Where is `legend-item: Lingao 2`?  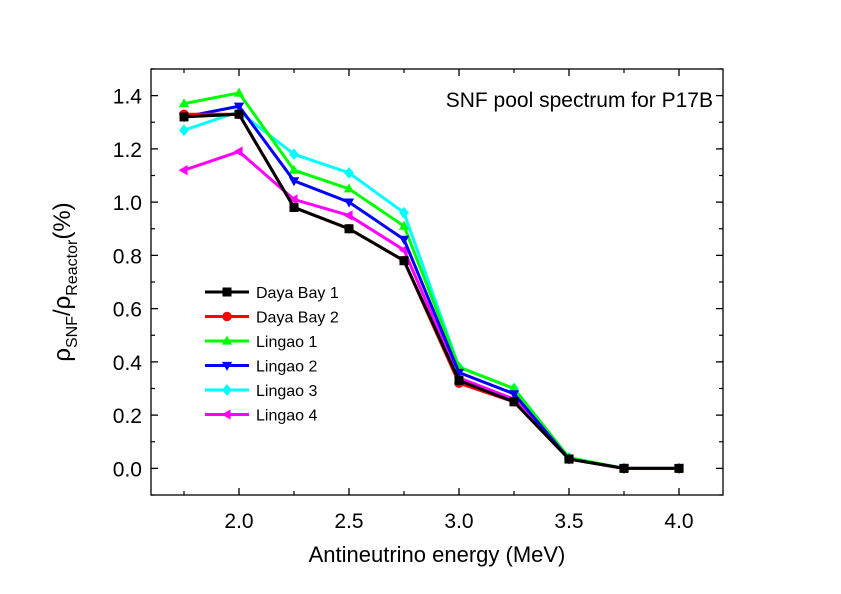 legend-item: Lingao 2 is located at coordinates (261, 367).